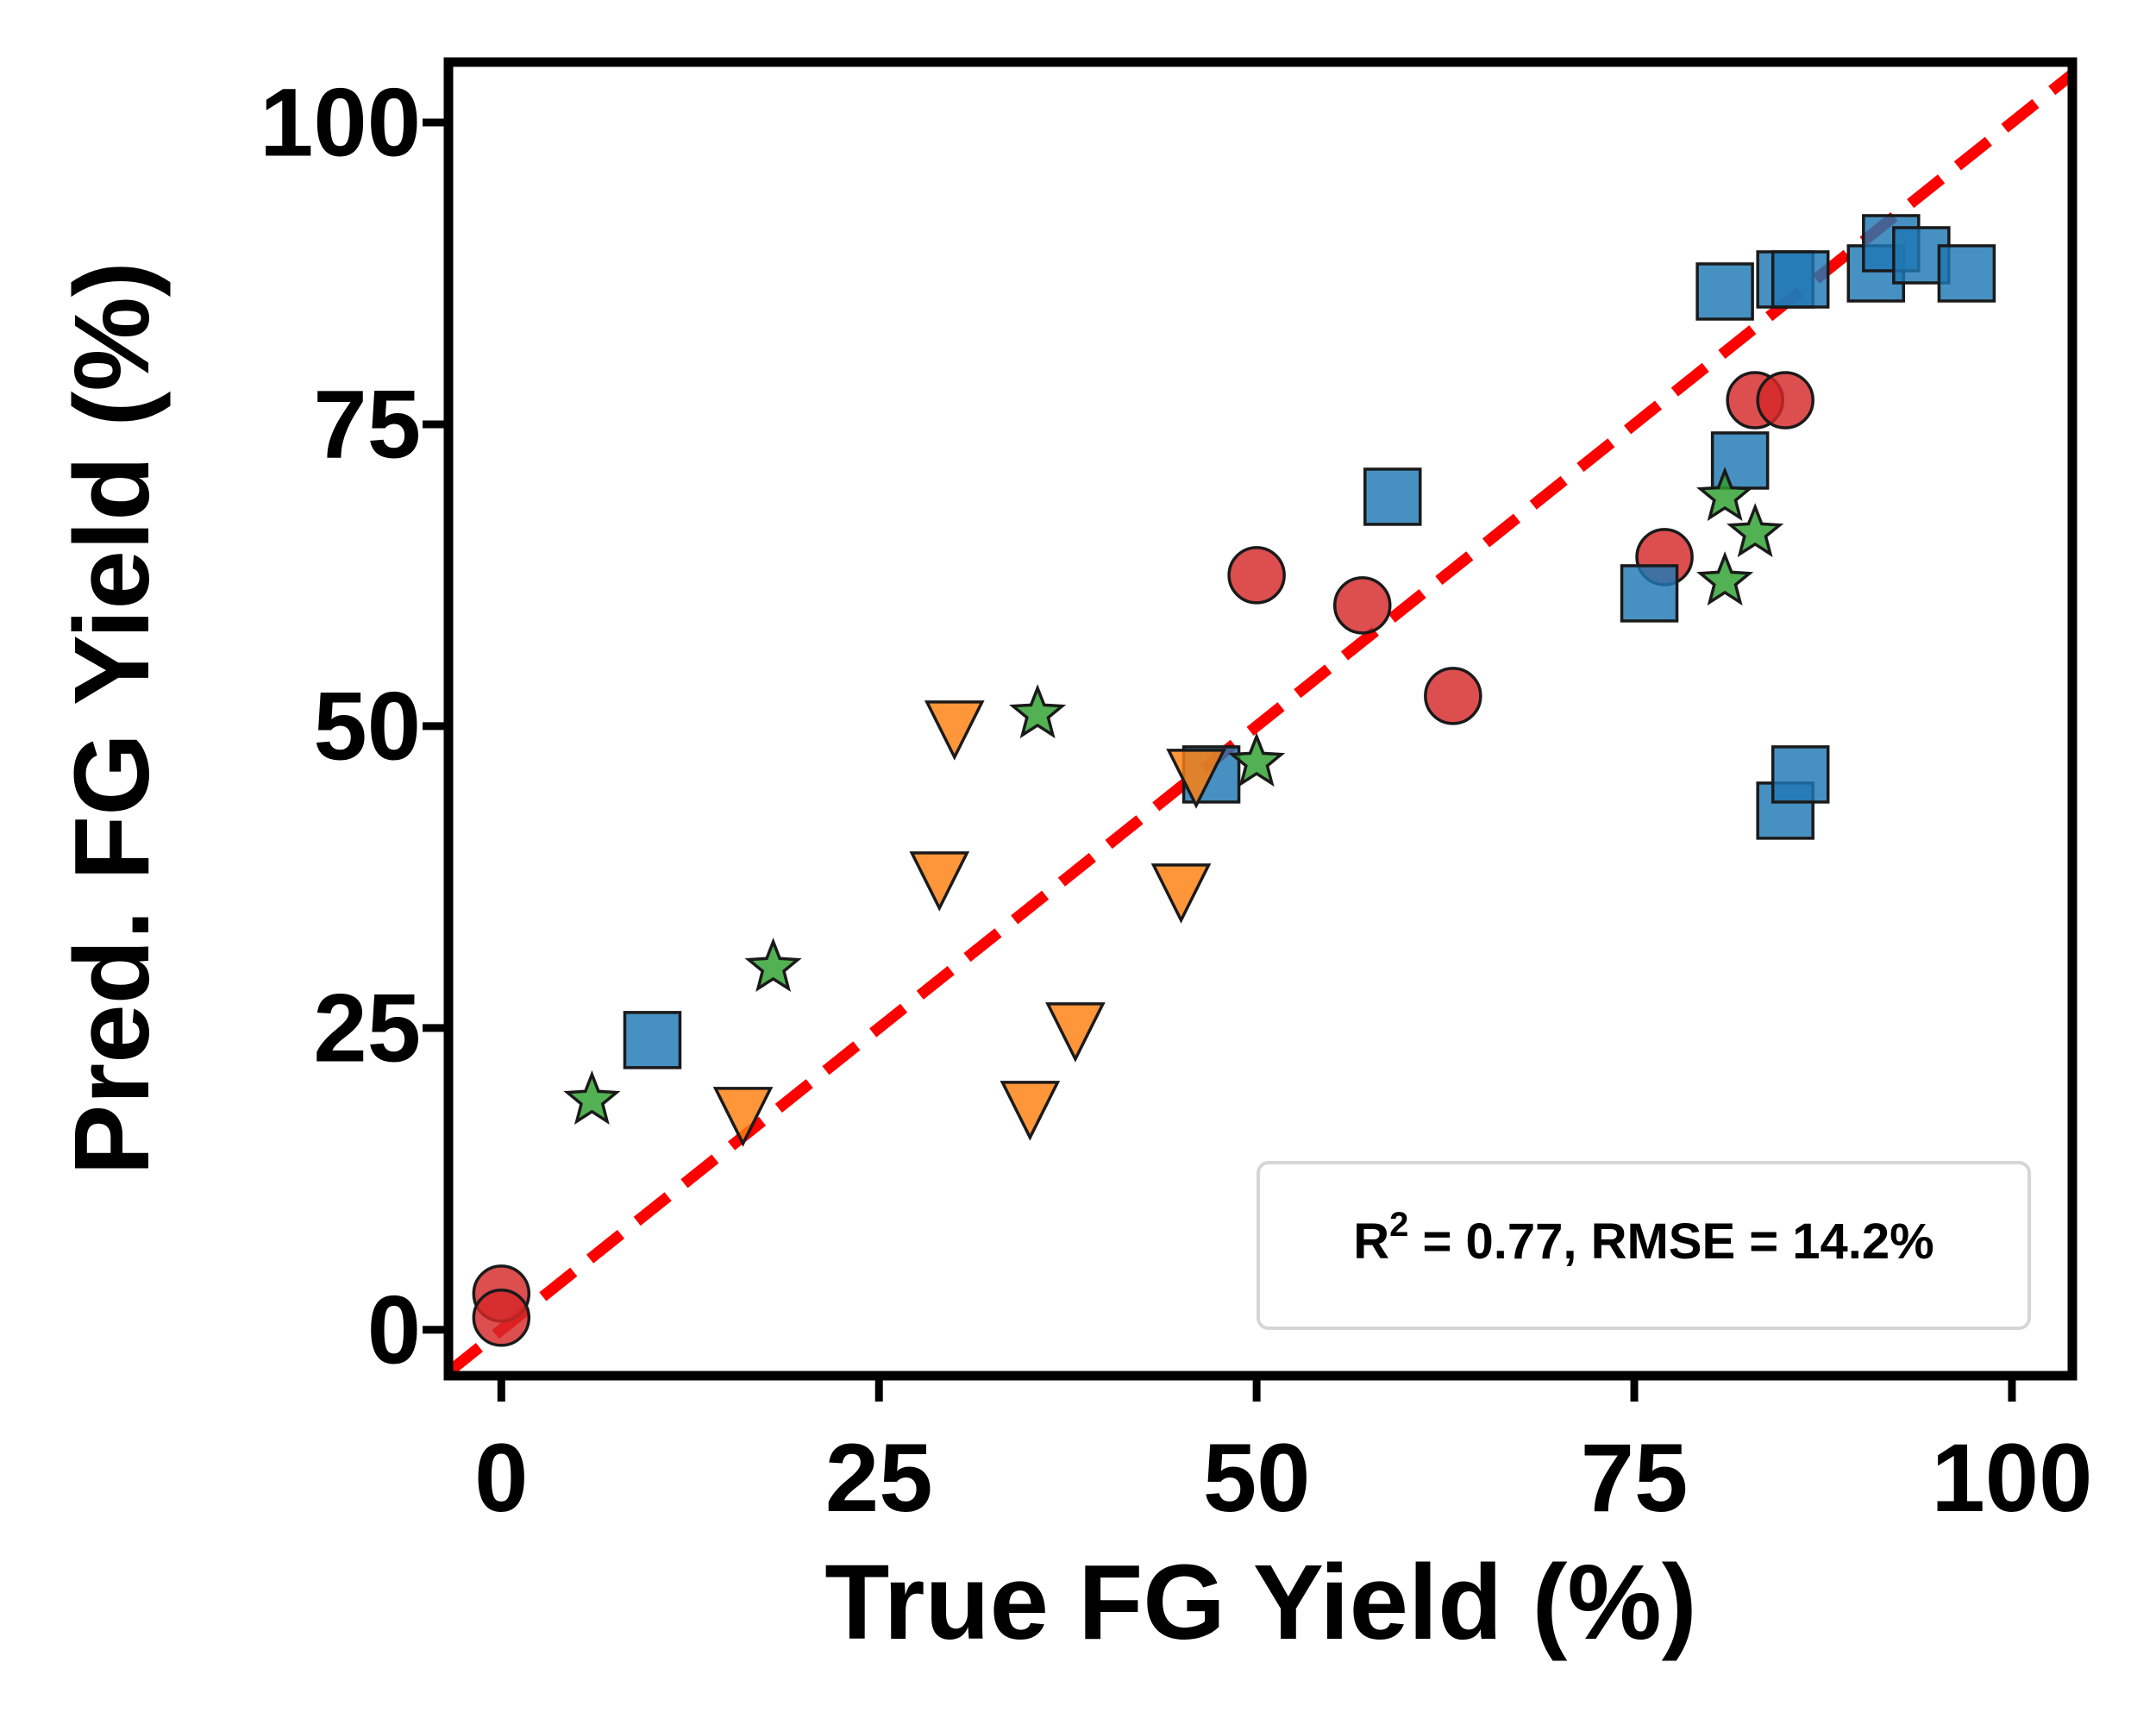  Describe the element at coordinates (2011, 1478) in the screenshot. I see `x-tick-label: 100` at that location.